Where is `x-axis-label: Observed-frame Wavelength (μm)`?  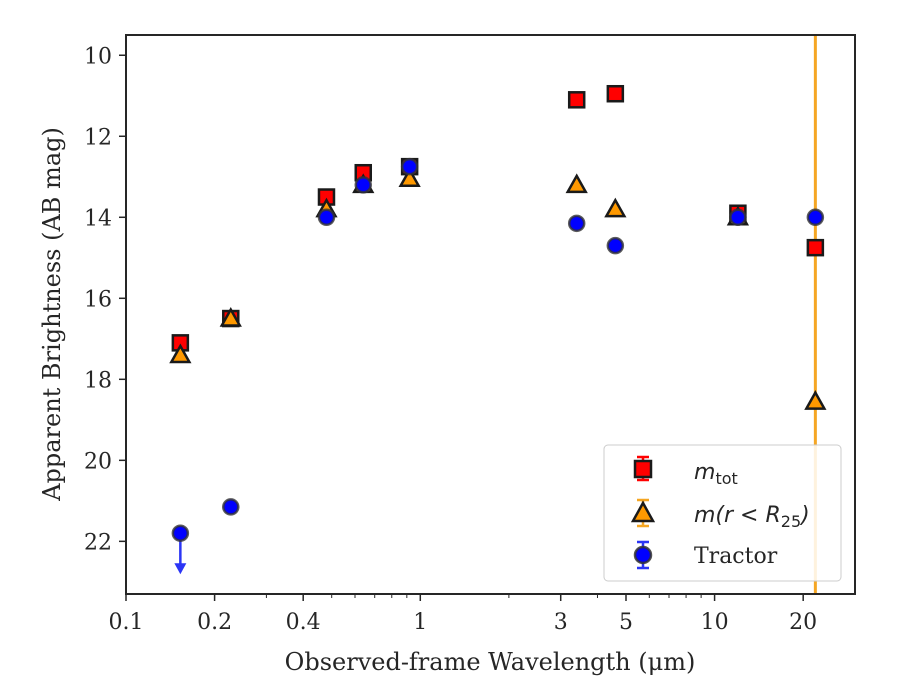 x-axis-label: Observed-frame Wavelength (μm) is located at coordinates (490, 662).